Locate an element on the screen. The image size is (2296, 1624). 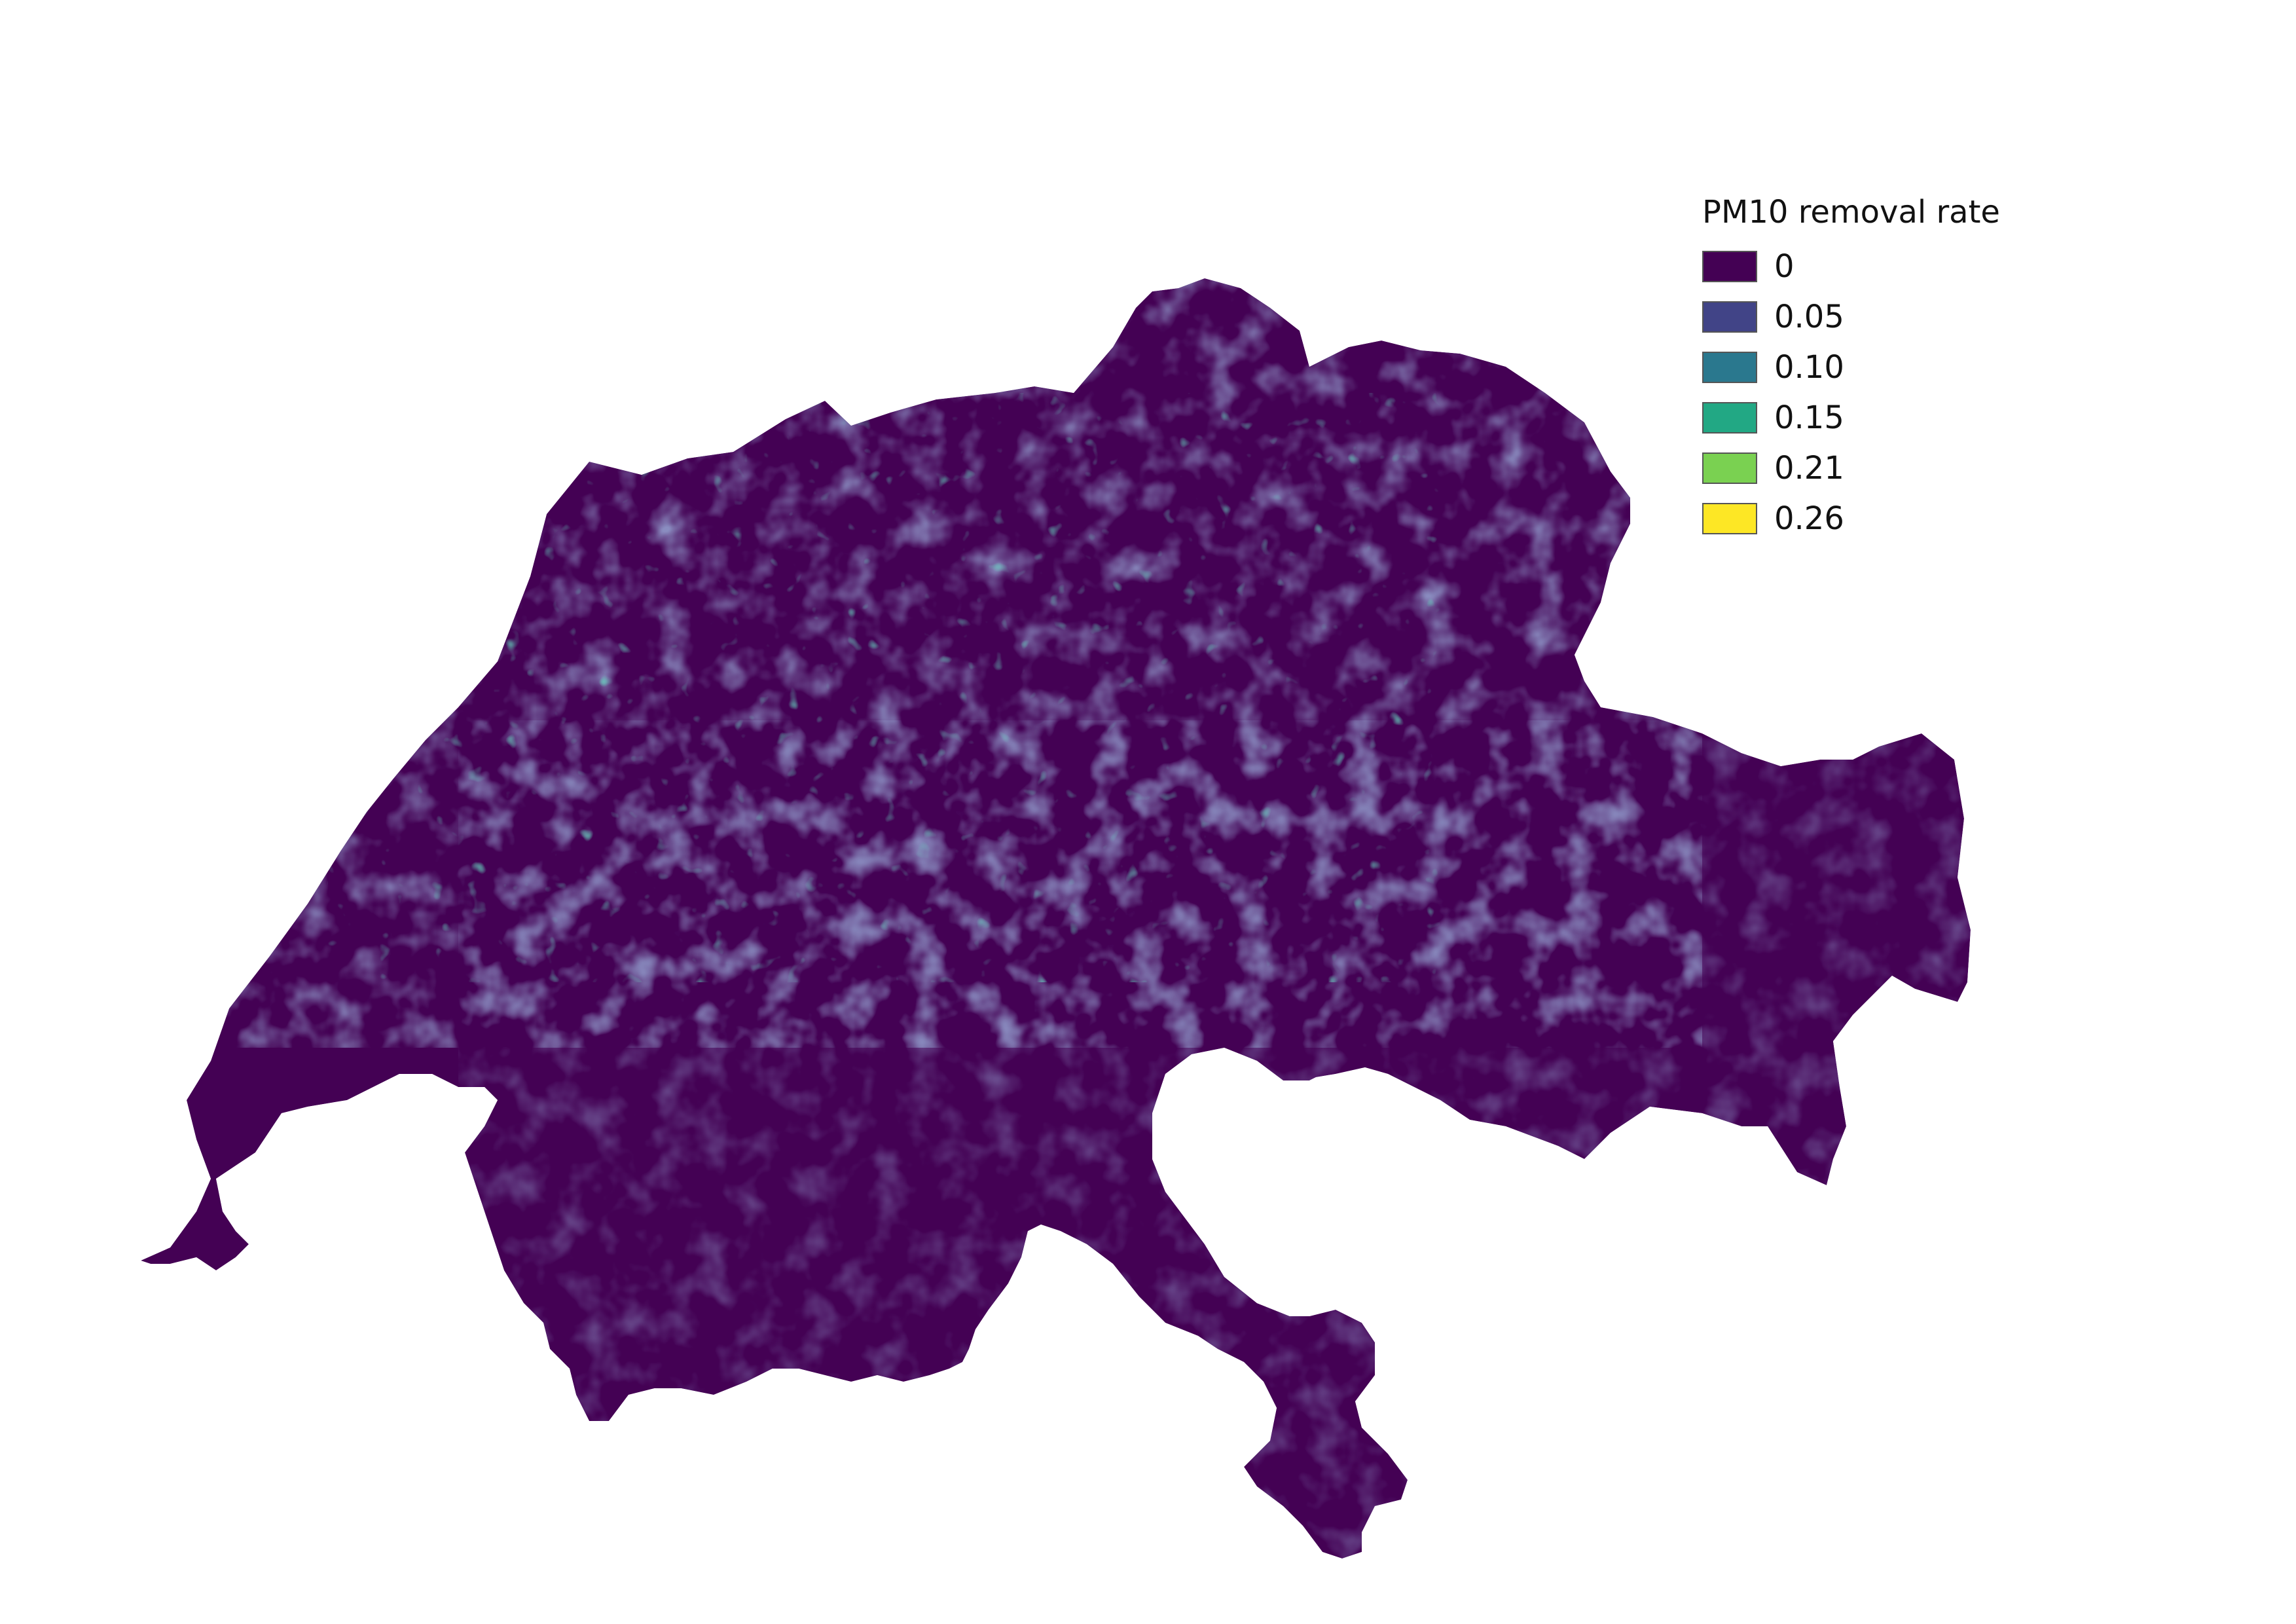
legend-label: 0 is located at coordinates (1784, 266).